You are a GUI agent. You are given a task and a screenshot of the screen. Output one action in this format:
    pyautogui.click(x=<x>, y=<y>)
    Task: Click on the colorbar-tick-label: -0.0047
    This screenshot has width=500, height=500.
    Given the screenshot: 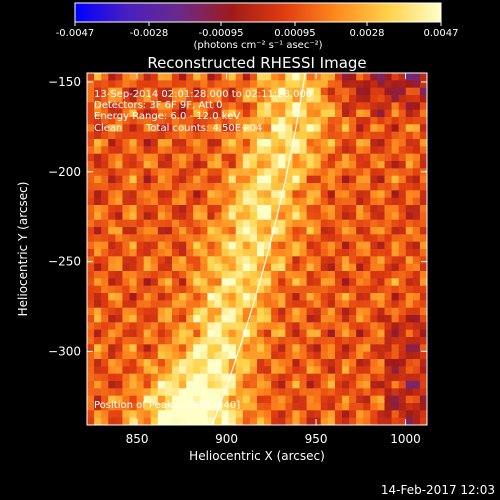 What is the action you would take?
    pyautogui.click(x=75, y=33)
    